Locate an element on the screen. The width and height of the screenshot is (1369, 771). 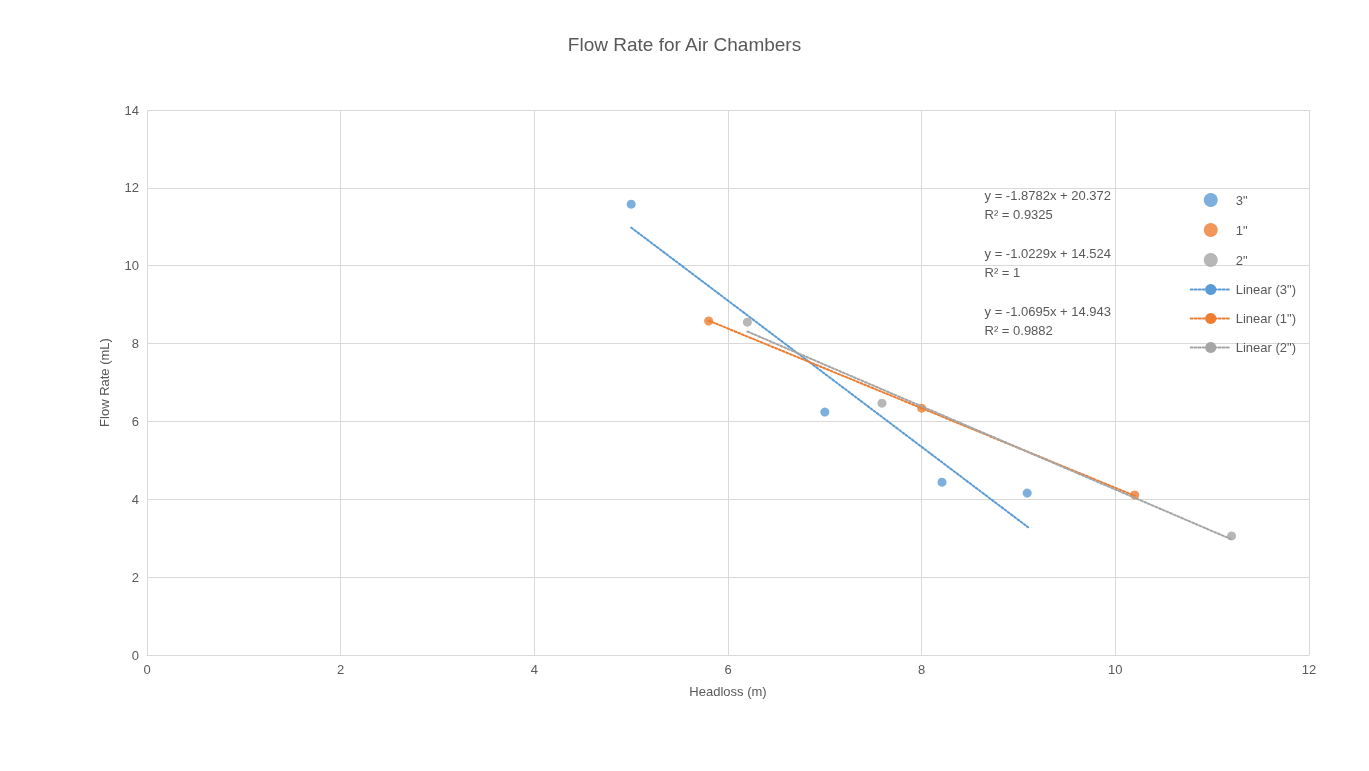
x-tick-label: 12 is located at coordinates (1309, 669).